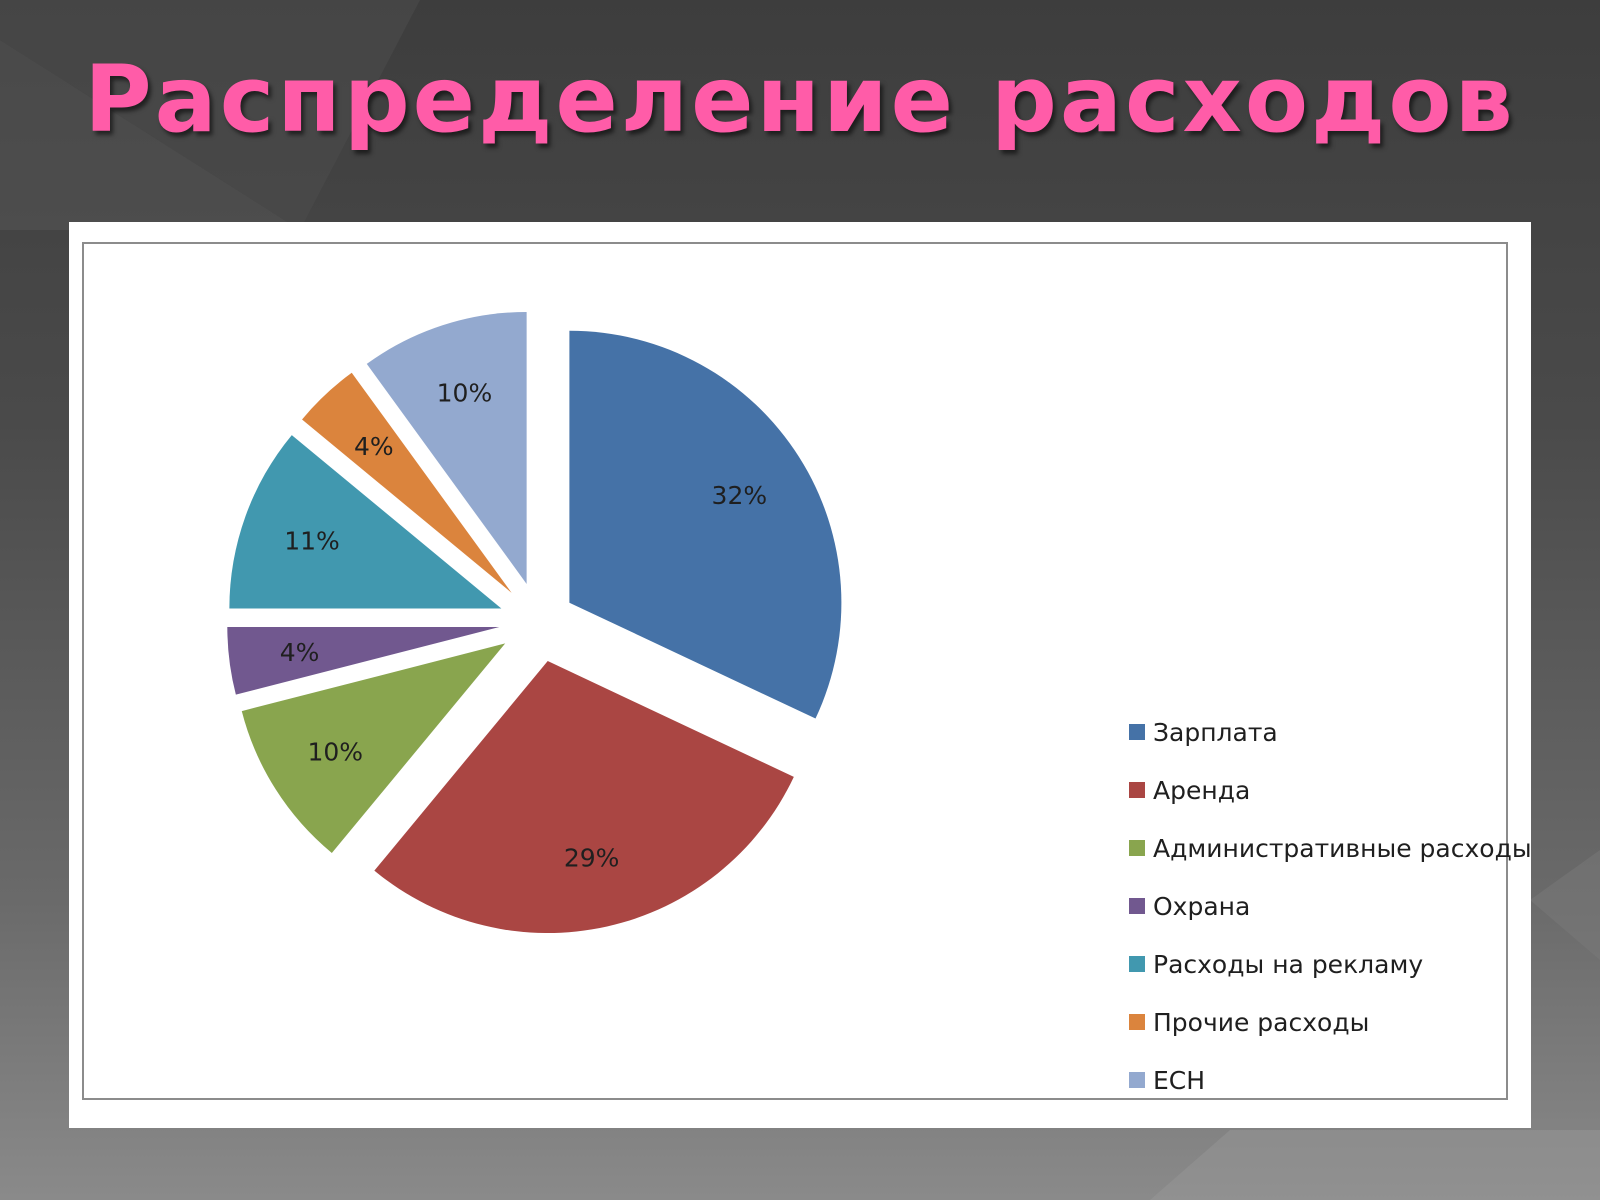 The height and width of the screenshot is (1200, 1600). Describe the element at coordinates (1179, 1080) in the screenshot. I see `legend-label: ЕСН` at that location.